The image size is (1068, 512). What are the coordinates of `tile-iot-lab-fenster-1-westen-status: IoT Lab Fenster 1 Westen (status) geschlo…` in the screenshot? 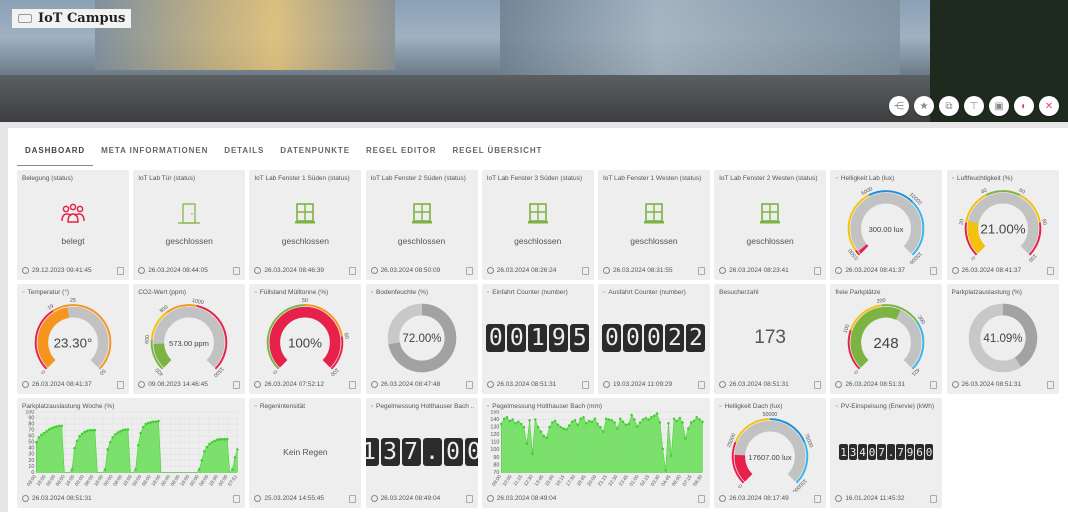 It's located at (653, 225).